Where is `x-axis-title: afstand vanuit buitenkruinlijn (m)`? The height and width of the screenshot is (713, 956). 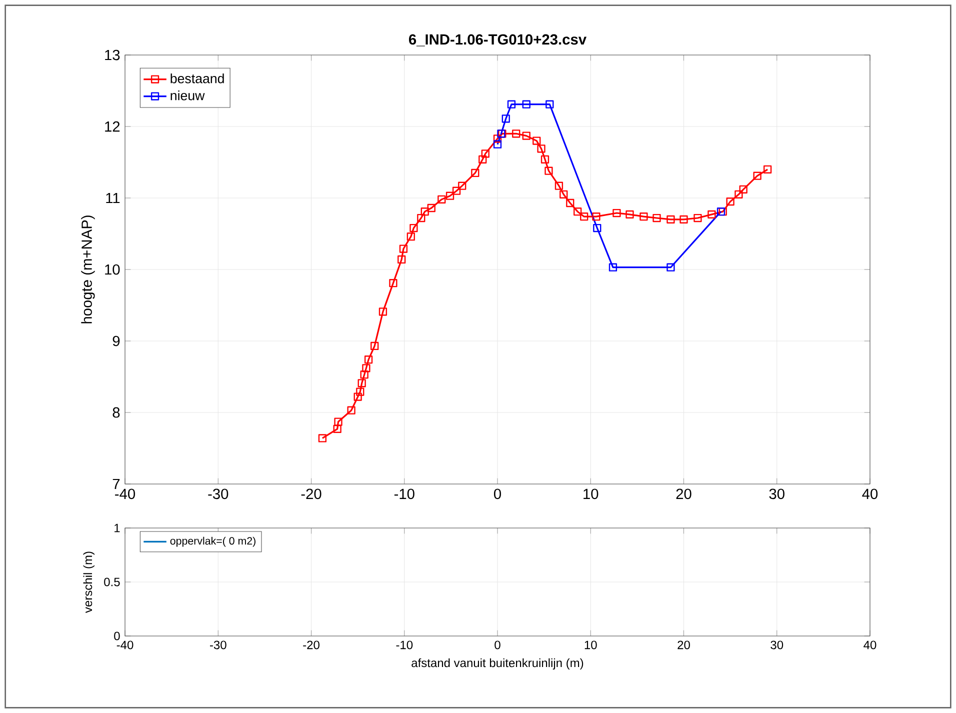 x-axis-title: afstand vanuit buitenkruinlijn (m) is located at coordinates (498, 664).